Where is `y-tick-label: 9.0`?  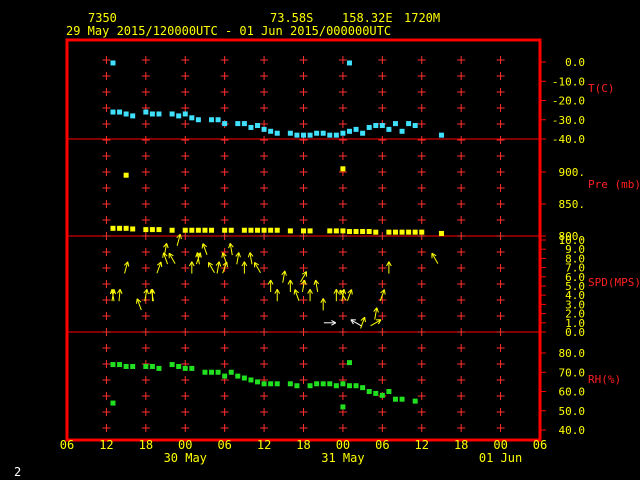 y-tick-label: 9.0 is located at coordinates (575, 249).